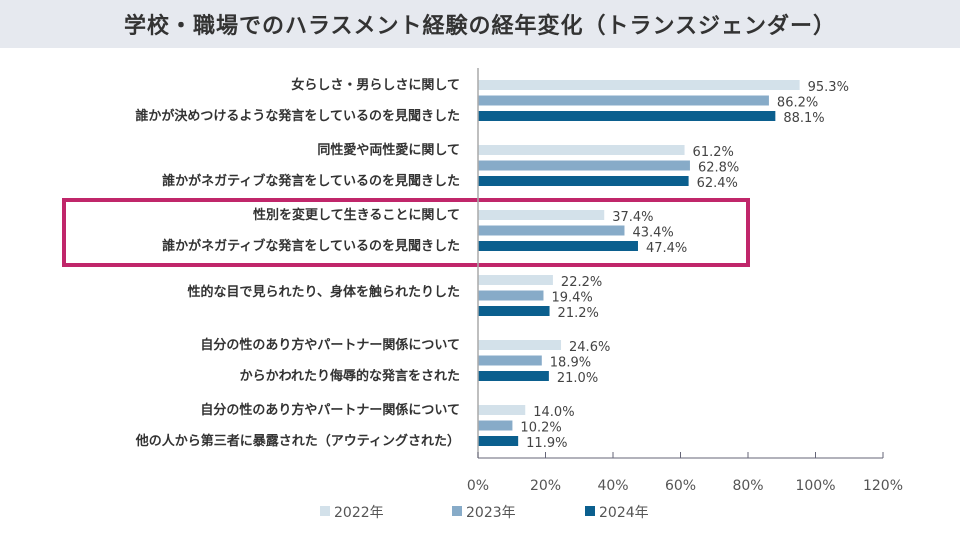 Image resolution: width=960 pixels, height=540 pixels. I want to click on data-label: 86.2%, so click(797, 103).